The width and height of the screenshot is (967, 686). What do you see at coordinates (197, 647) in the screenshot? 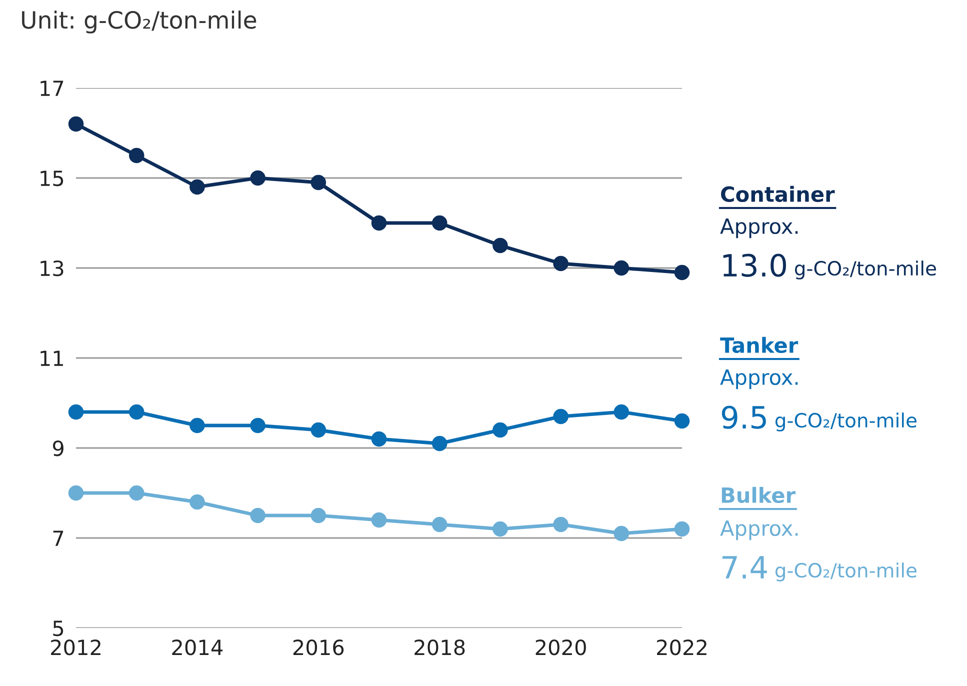
I see `x-tick-label: 2014` at bounding box center [197, 647].